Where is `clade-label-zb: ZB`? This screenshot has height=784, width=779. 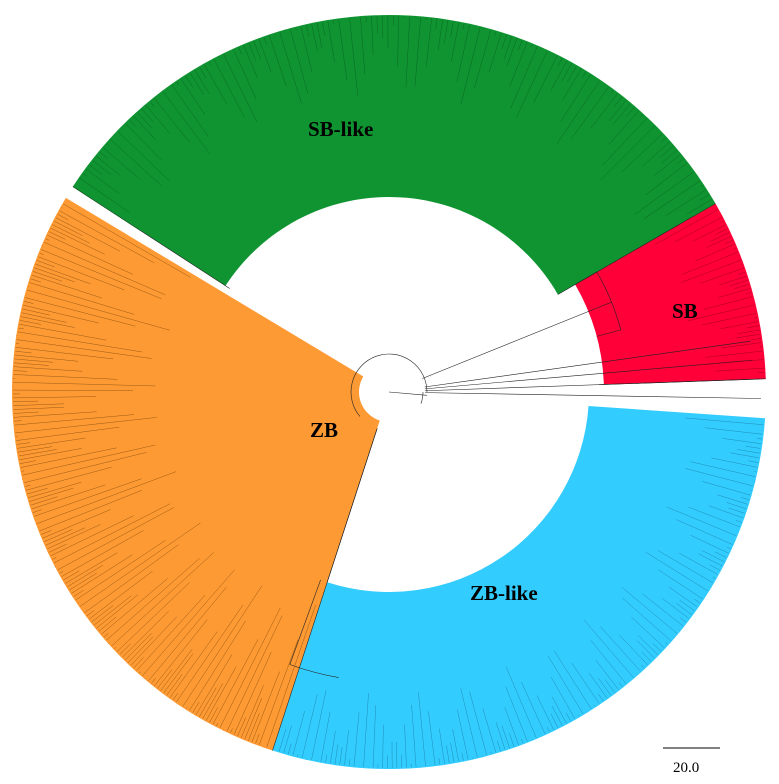
clade-label-zb: ZB is located at coordinates (324, 430).